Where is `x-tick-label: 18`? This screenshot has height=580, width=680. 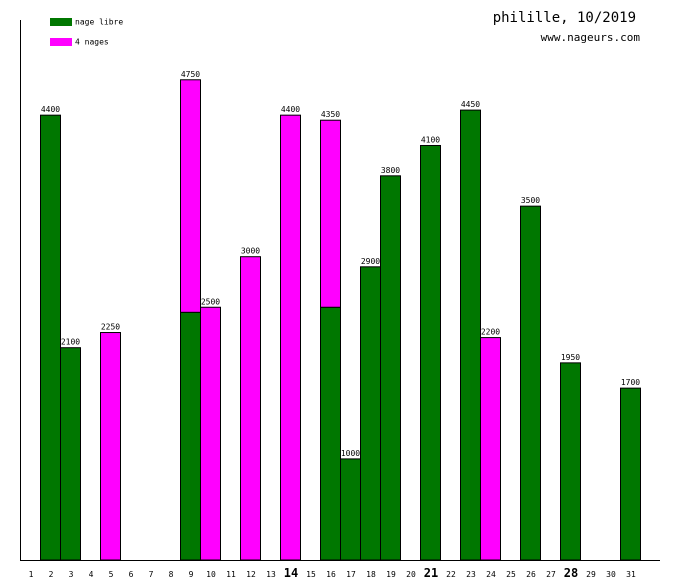
x-tick-label: 18 is located at coordinates (371, 574).